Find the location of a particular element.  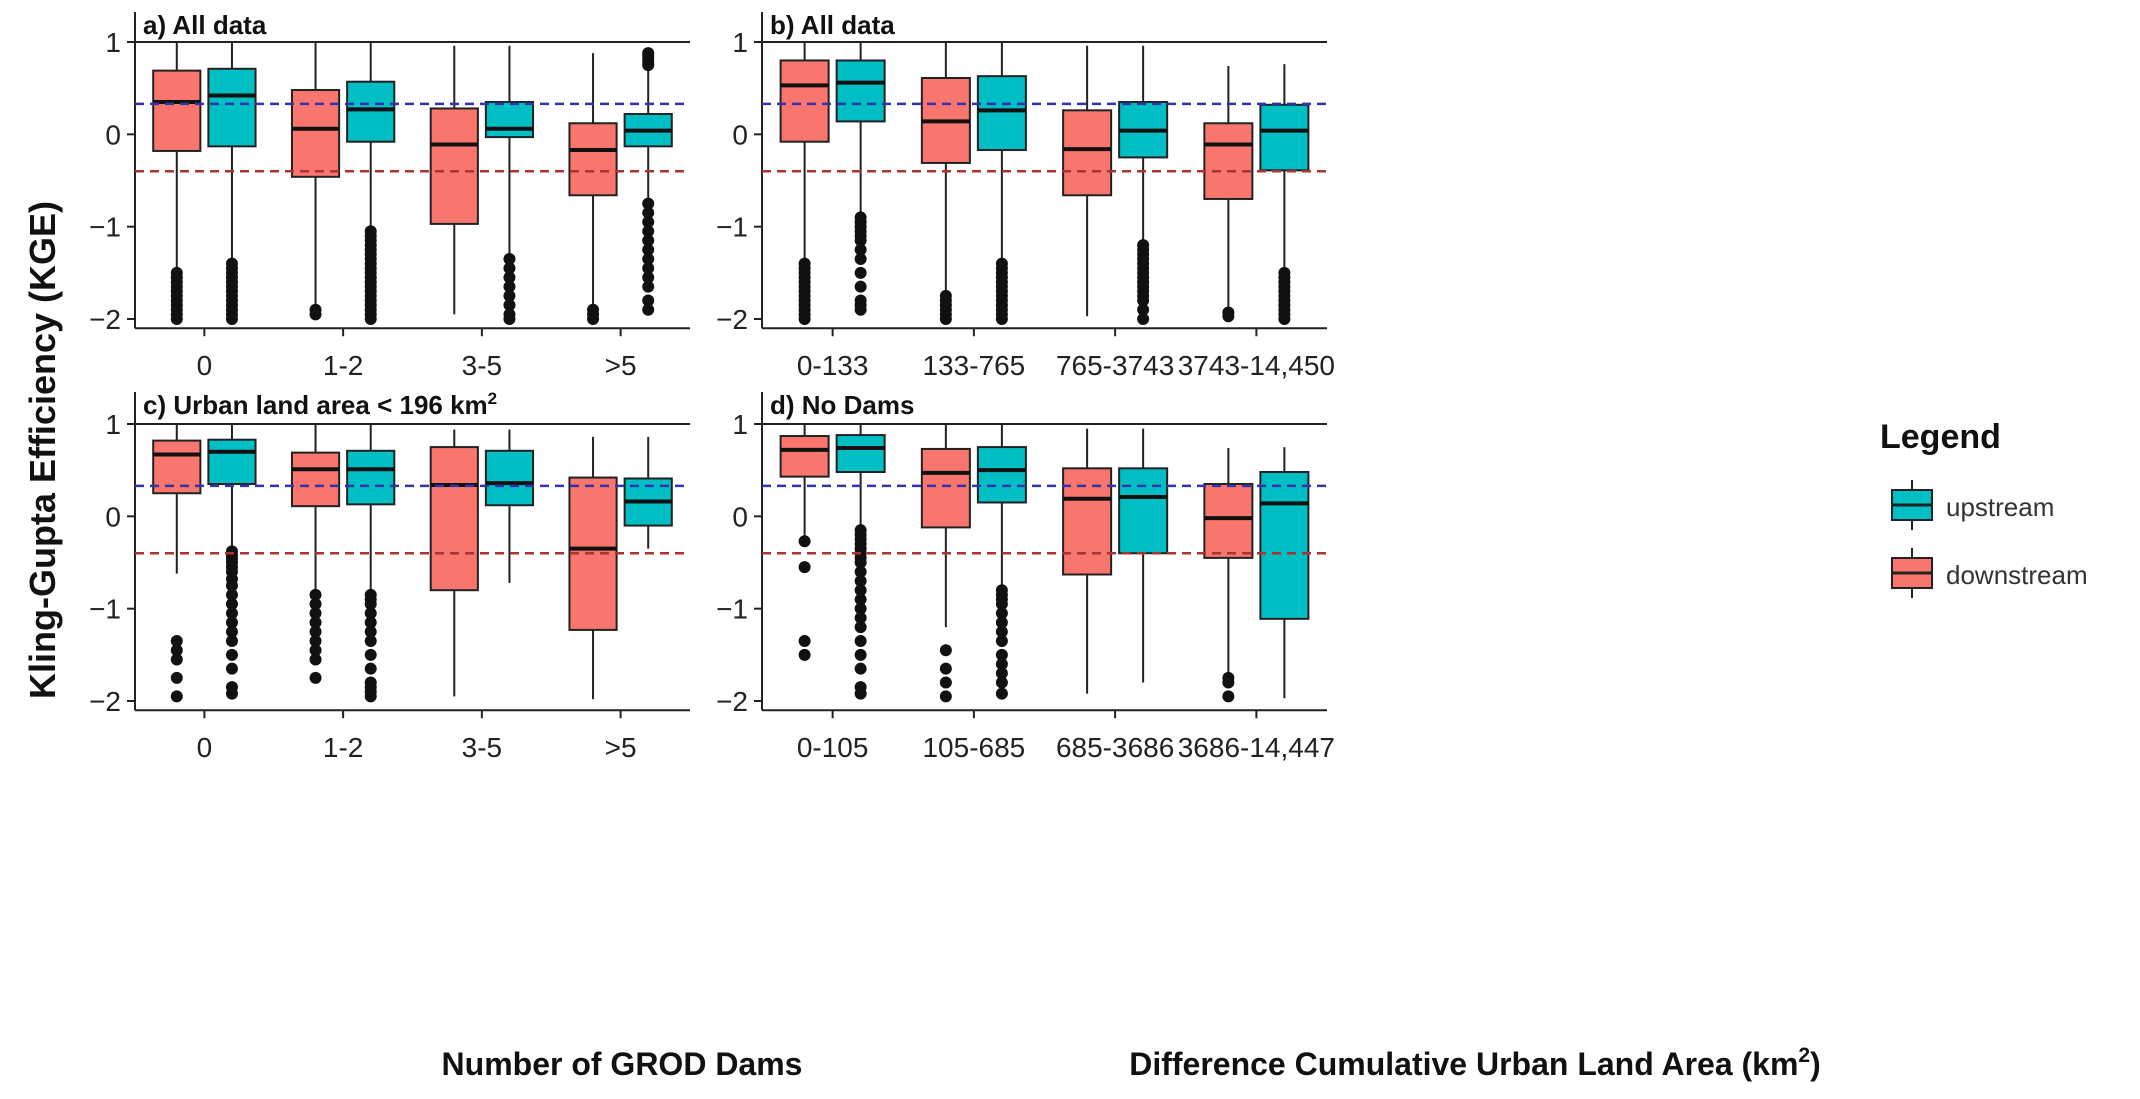

x-tick-label: 685-3686 is located at coordinates (1115, 747).